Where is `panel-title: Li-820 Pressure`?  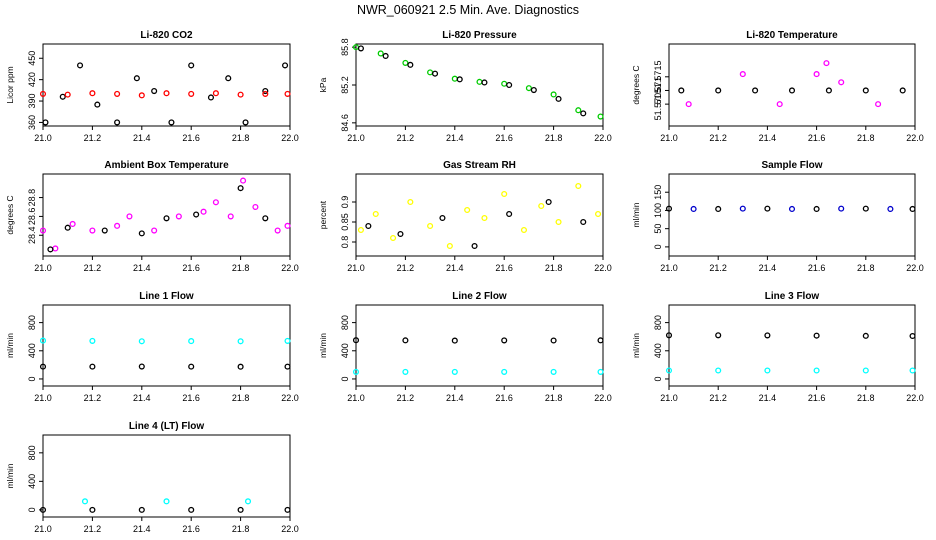 panel-title: Li-820 Pressure is located at coordinates (479, 35).